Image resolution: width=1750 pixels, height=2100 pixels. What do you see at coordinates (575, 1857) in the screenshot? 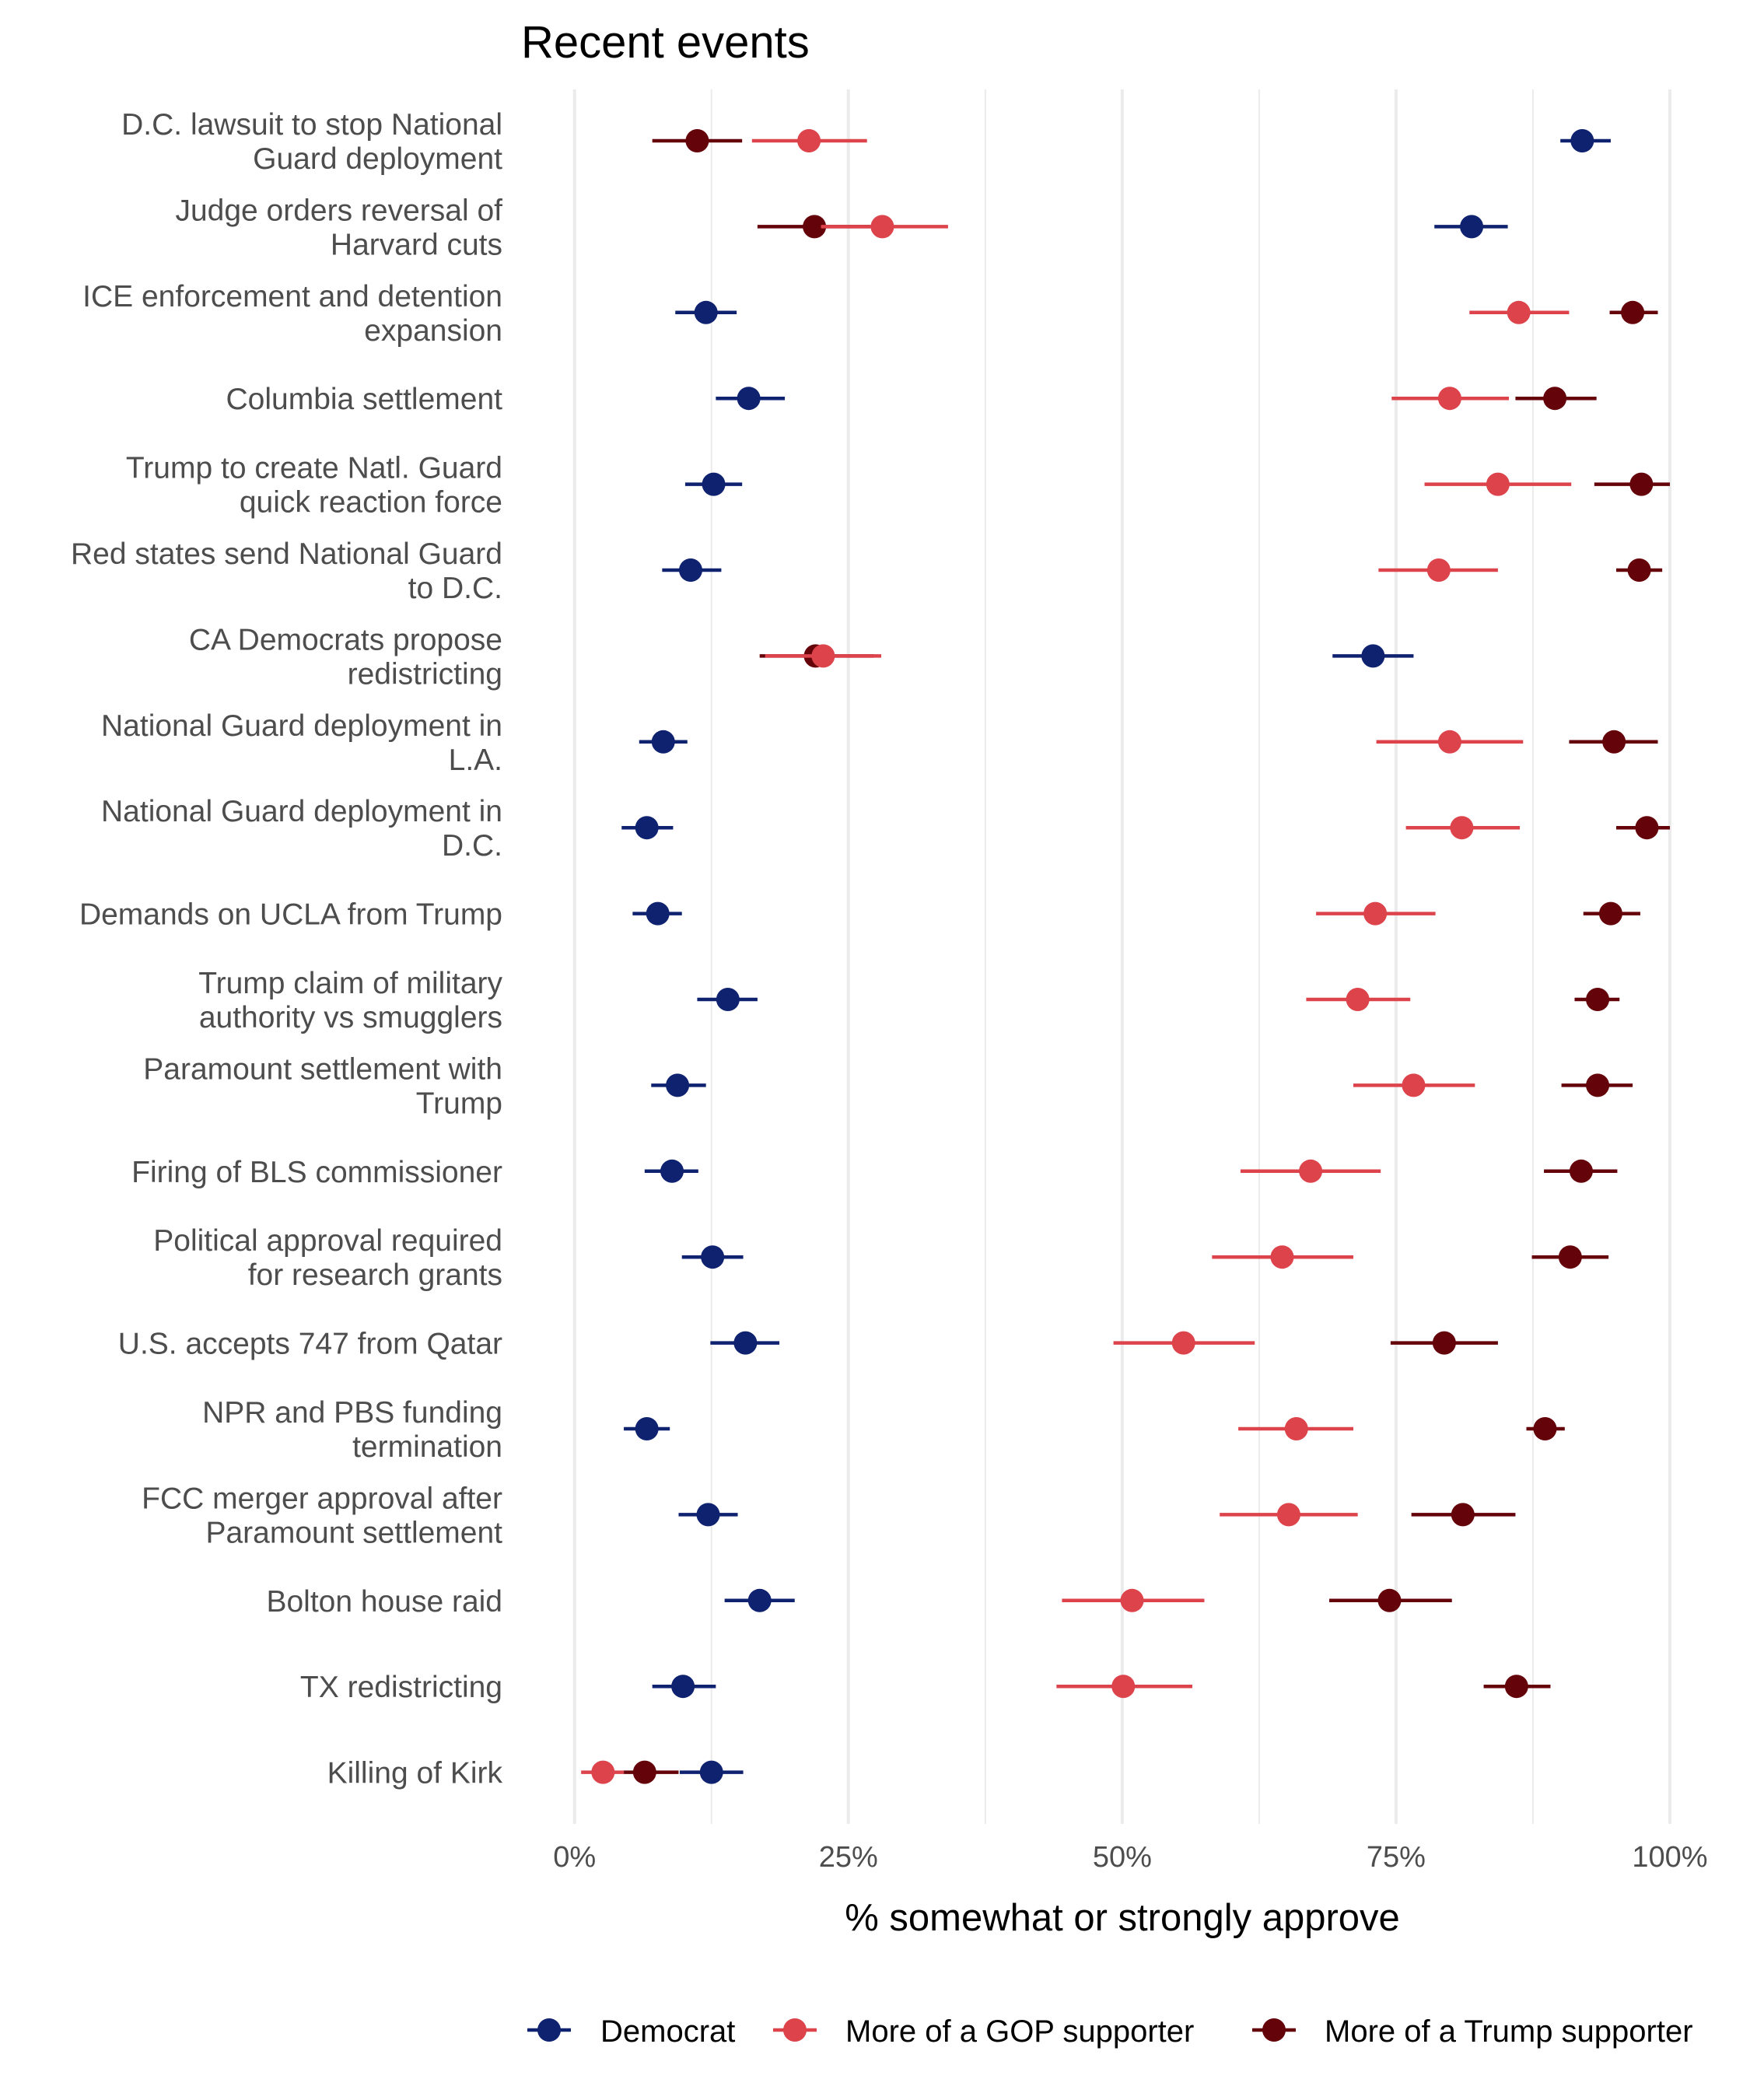
I see `x-tick-label: 0%` at bounding box center [575, 1857].